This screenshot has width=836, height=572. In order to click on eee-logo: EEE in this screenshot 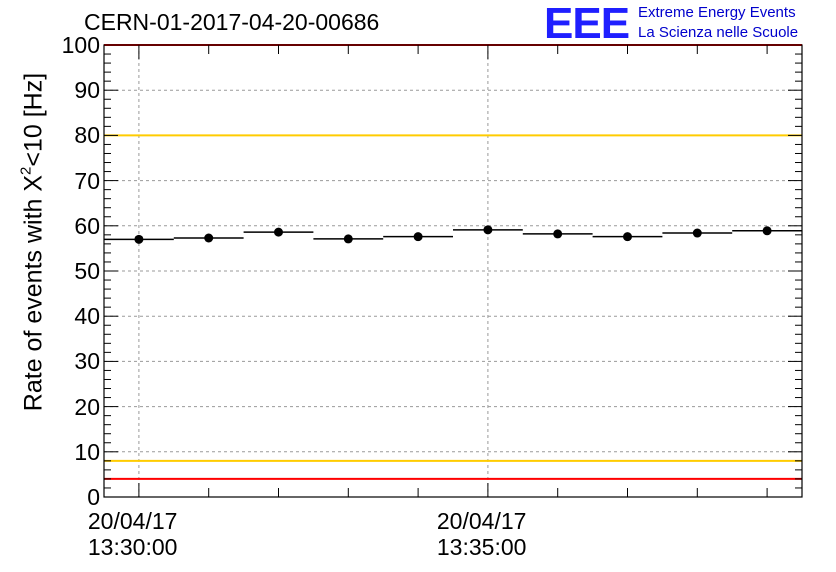, I will do `click(587, 24)`.